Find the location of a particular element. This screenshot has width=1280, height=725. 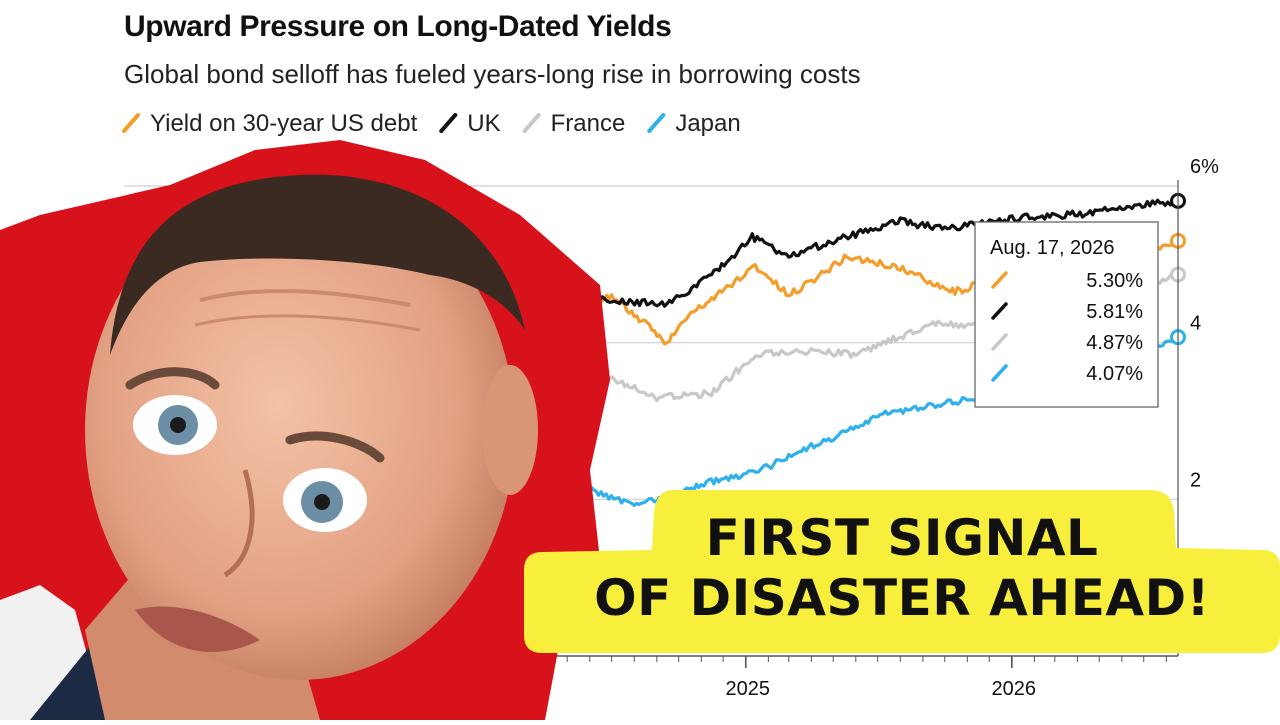

tooltip-swatch-japan is located at coordinates (999, 373).